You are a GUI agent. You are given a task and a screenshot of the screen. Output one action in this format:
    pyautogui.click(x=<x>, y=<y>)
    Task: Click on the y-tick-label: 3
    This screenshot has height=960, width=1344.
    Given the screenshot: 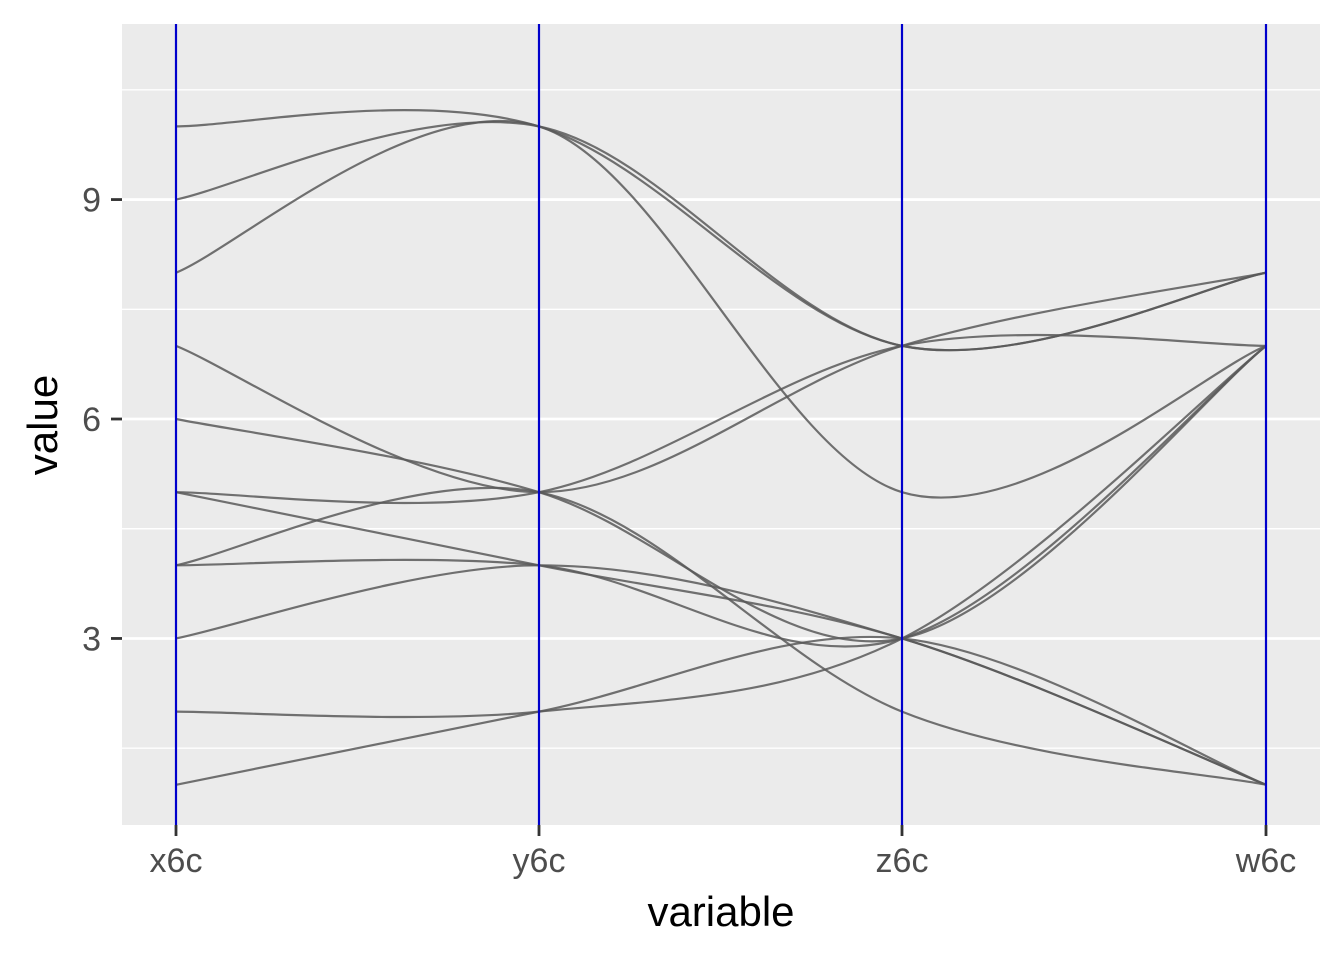 What is the action you would take?
    pyautogui.click(x=91, y=639)
    